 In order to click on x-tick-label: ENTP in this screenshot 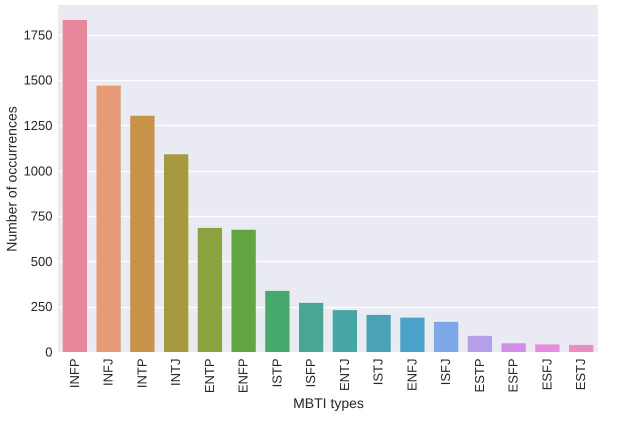, I will do `click(209, 376)`.